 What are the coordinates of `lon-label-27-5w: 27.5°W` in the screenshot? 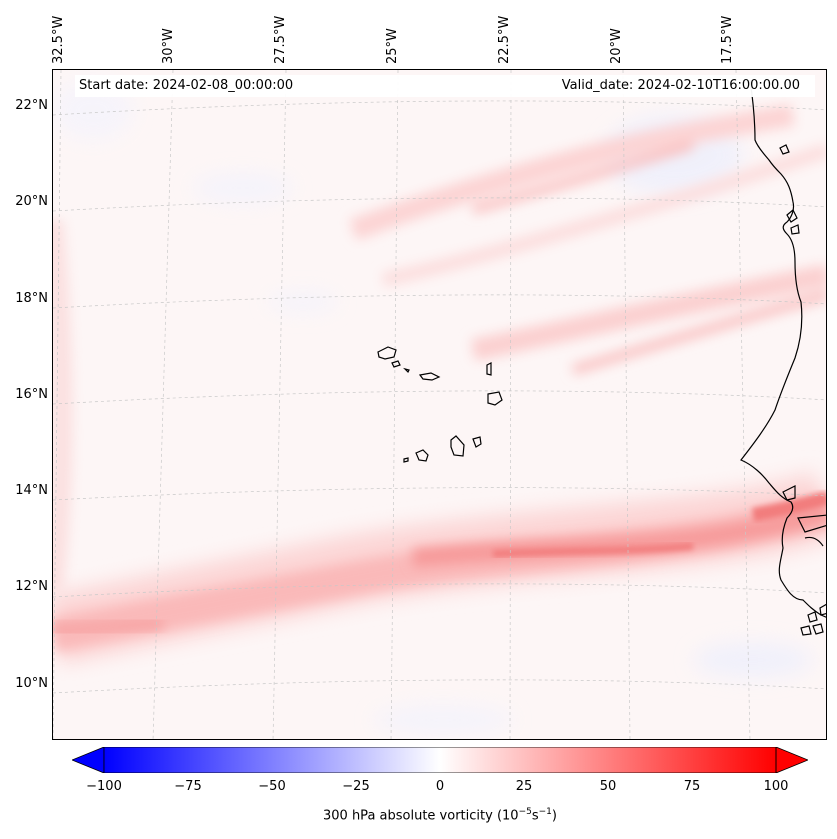 It's located at (280, 39).